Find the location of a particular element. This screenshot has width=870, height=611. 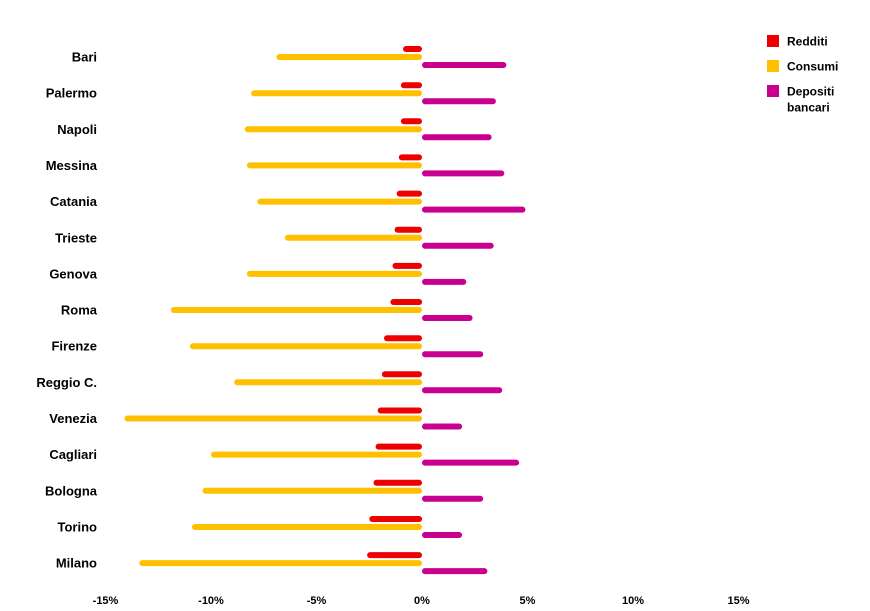

category-label: Venezia is located at coordinates (73, 418).